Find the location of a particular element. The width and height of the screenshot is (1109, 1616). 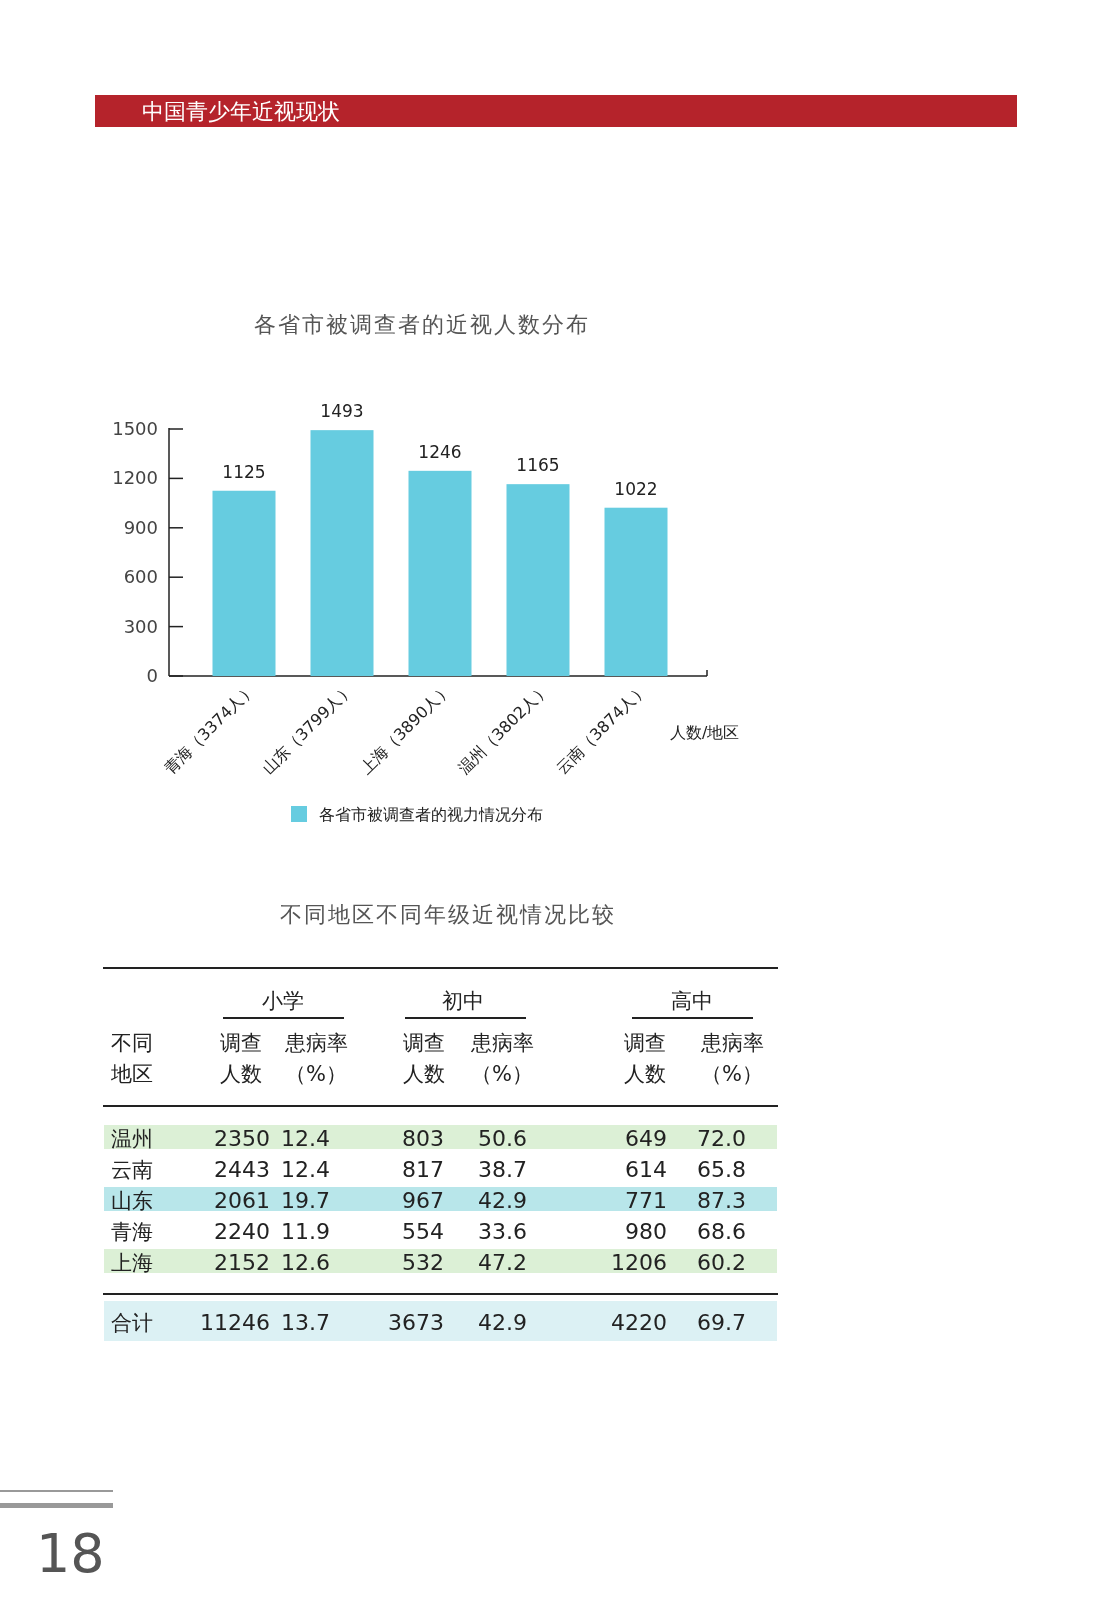

text: 554 is located at coordinates (423, 1231).